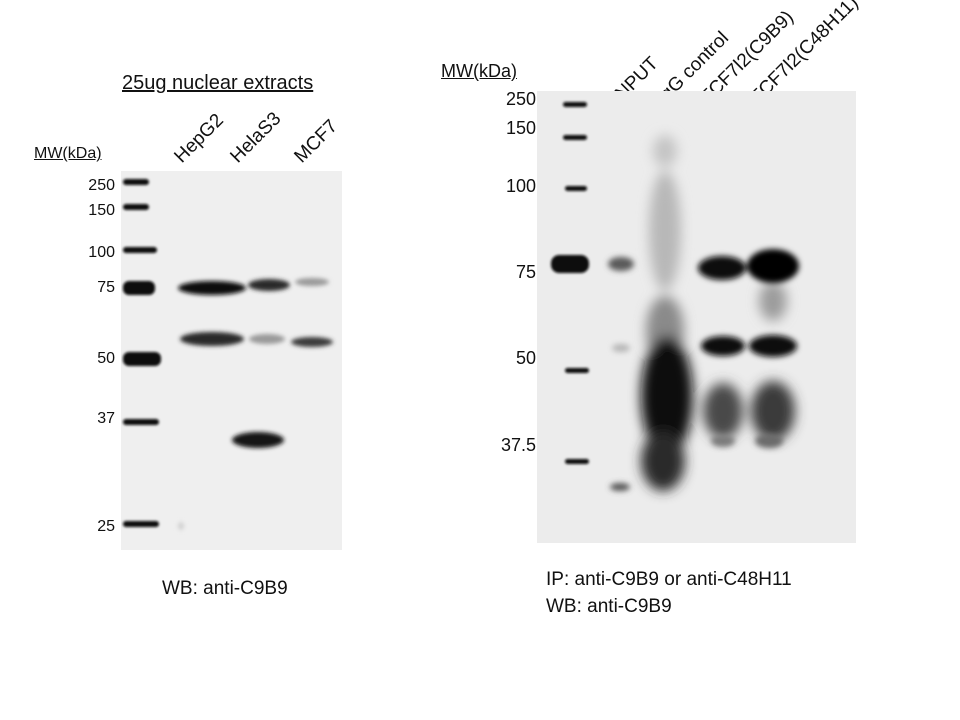  I want to click on lane-label-mcf7: MCF7, so click(316, 141).